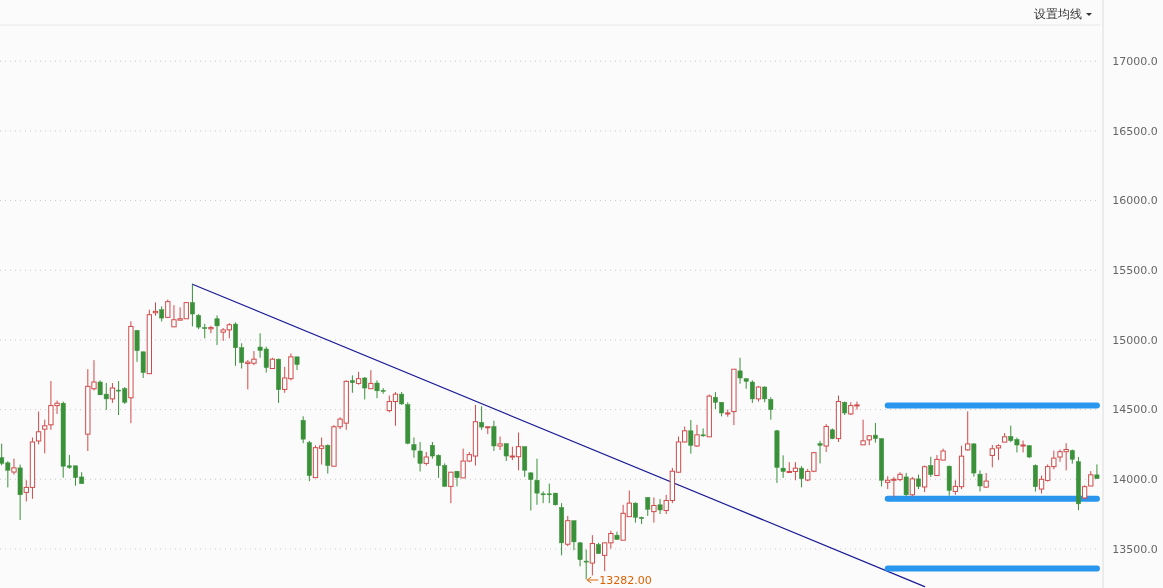  I want to click on y-tick-label: 16500.0, so click(1135, 131).